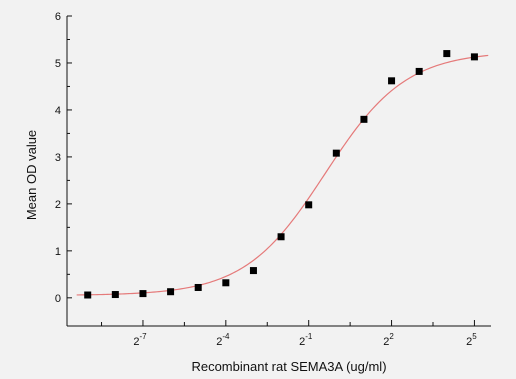 The width and height of the screenshot is (516, 379). Describe the element at coordinates (288, 366) in the screenshot. I see `x-axis-label: Recombinant rat SEMA3A (ug/ml)` at that location.